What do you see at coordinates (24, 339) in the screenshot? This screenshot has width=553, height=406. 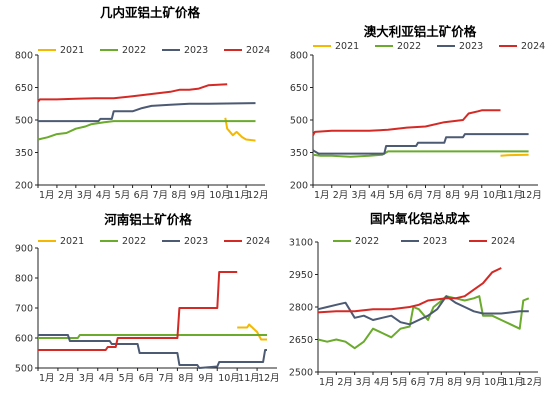 I see `y-tick-label: 600` at bounding box center [24, 339].